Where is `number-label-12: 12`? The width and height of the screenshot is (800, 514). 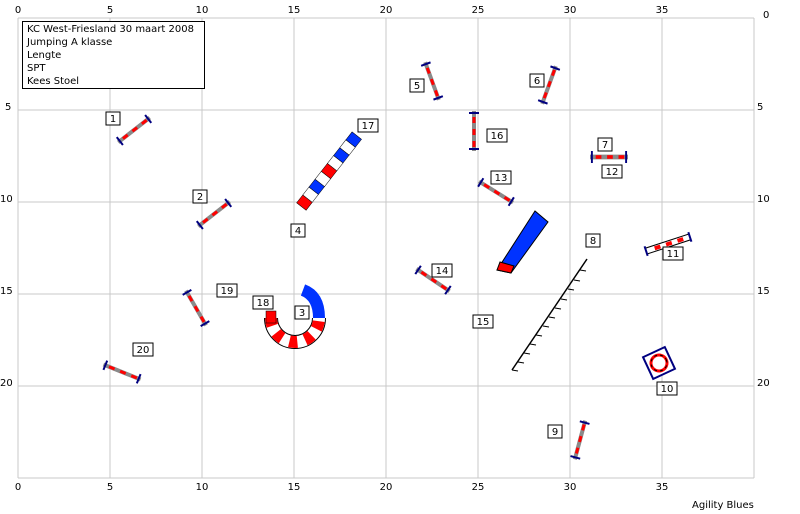 number-label-12: 12 is located at coordinates (612, 171).